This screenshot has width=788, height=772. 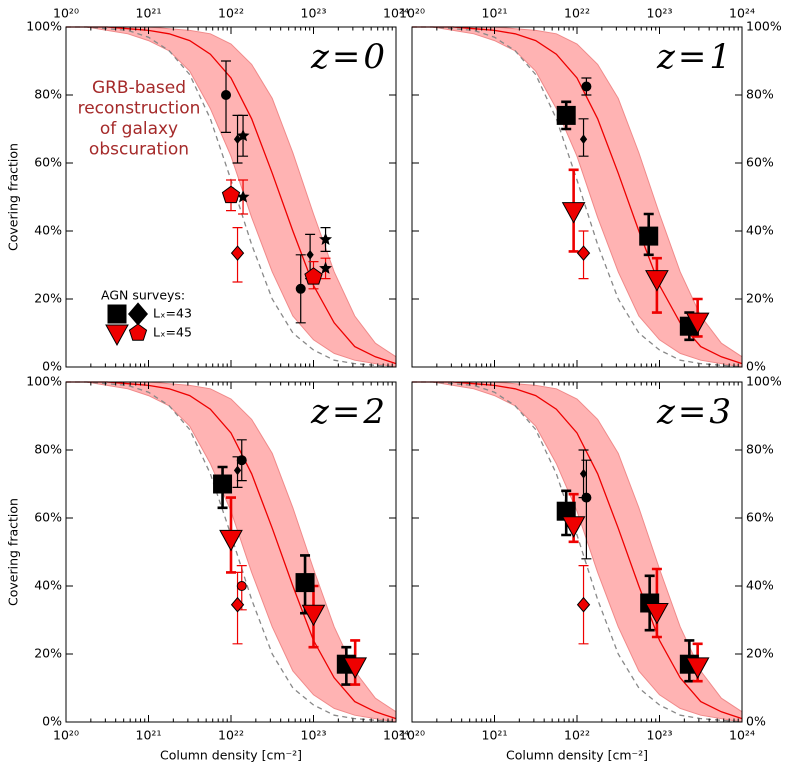 What do you see at coordinates (695, 412) in the screenshot?
I see `panel-title: z=3` at bounding box center [695, 412].